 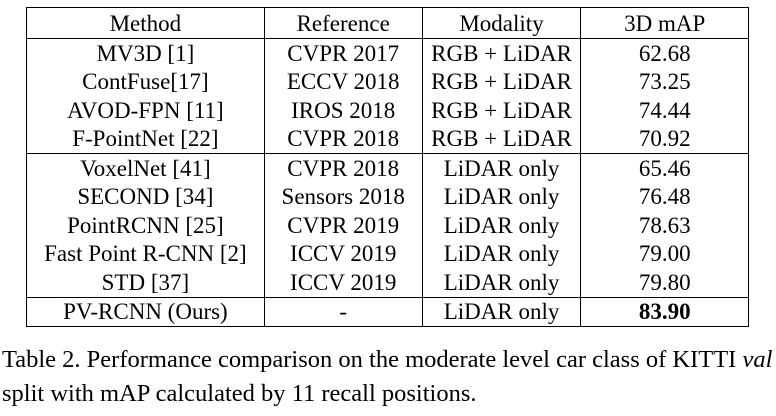 I want to click on cell-method: VoxelNet [41], so click(x=145, y=168).